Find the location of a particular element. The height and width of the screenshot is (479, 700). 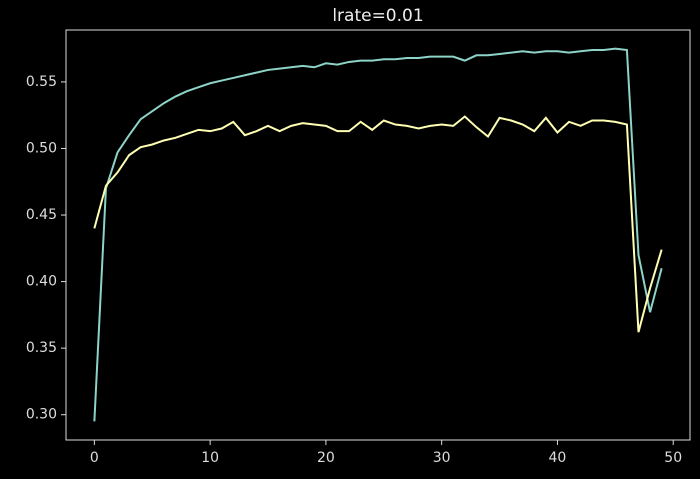

x-tick-label: 20 is located at coordinates (326, 458).